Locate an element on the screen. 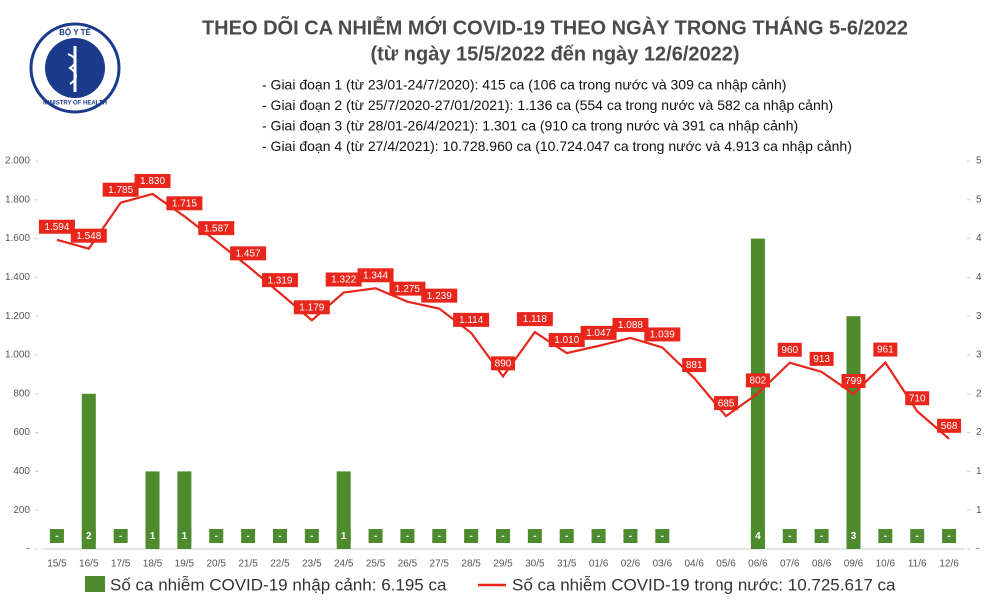 This screenshot has height=605, width=1000. line-label: 1.587 is located at coordinates (216, 228).